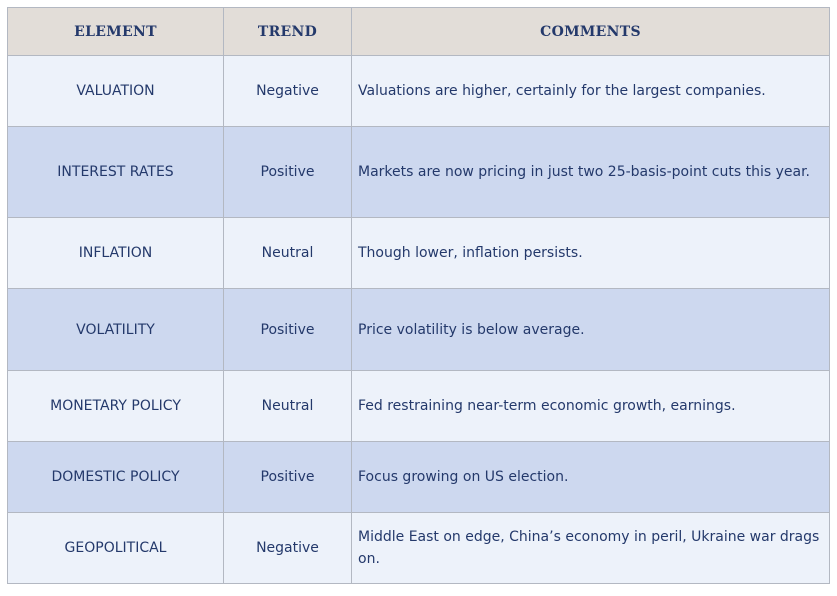 This screenshot has height=596, width=837. Describe the element at coordinates (590, 329) in the screenshot. I see `comment-cell: Price volatility is below average.` at that location.